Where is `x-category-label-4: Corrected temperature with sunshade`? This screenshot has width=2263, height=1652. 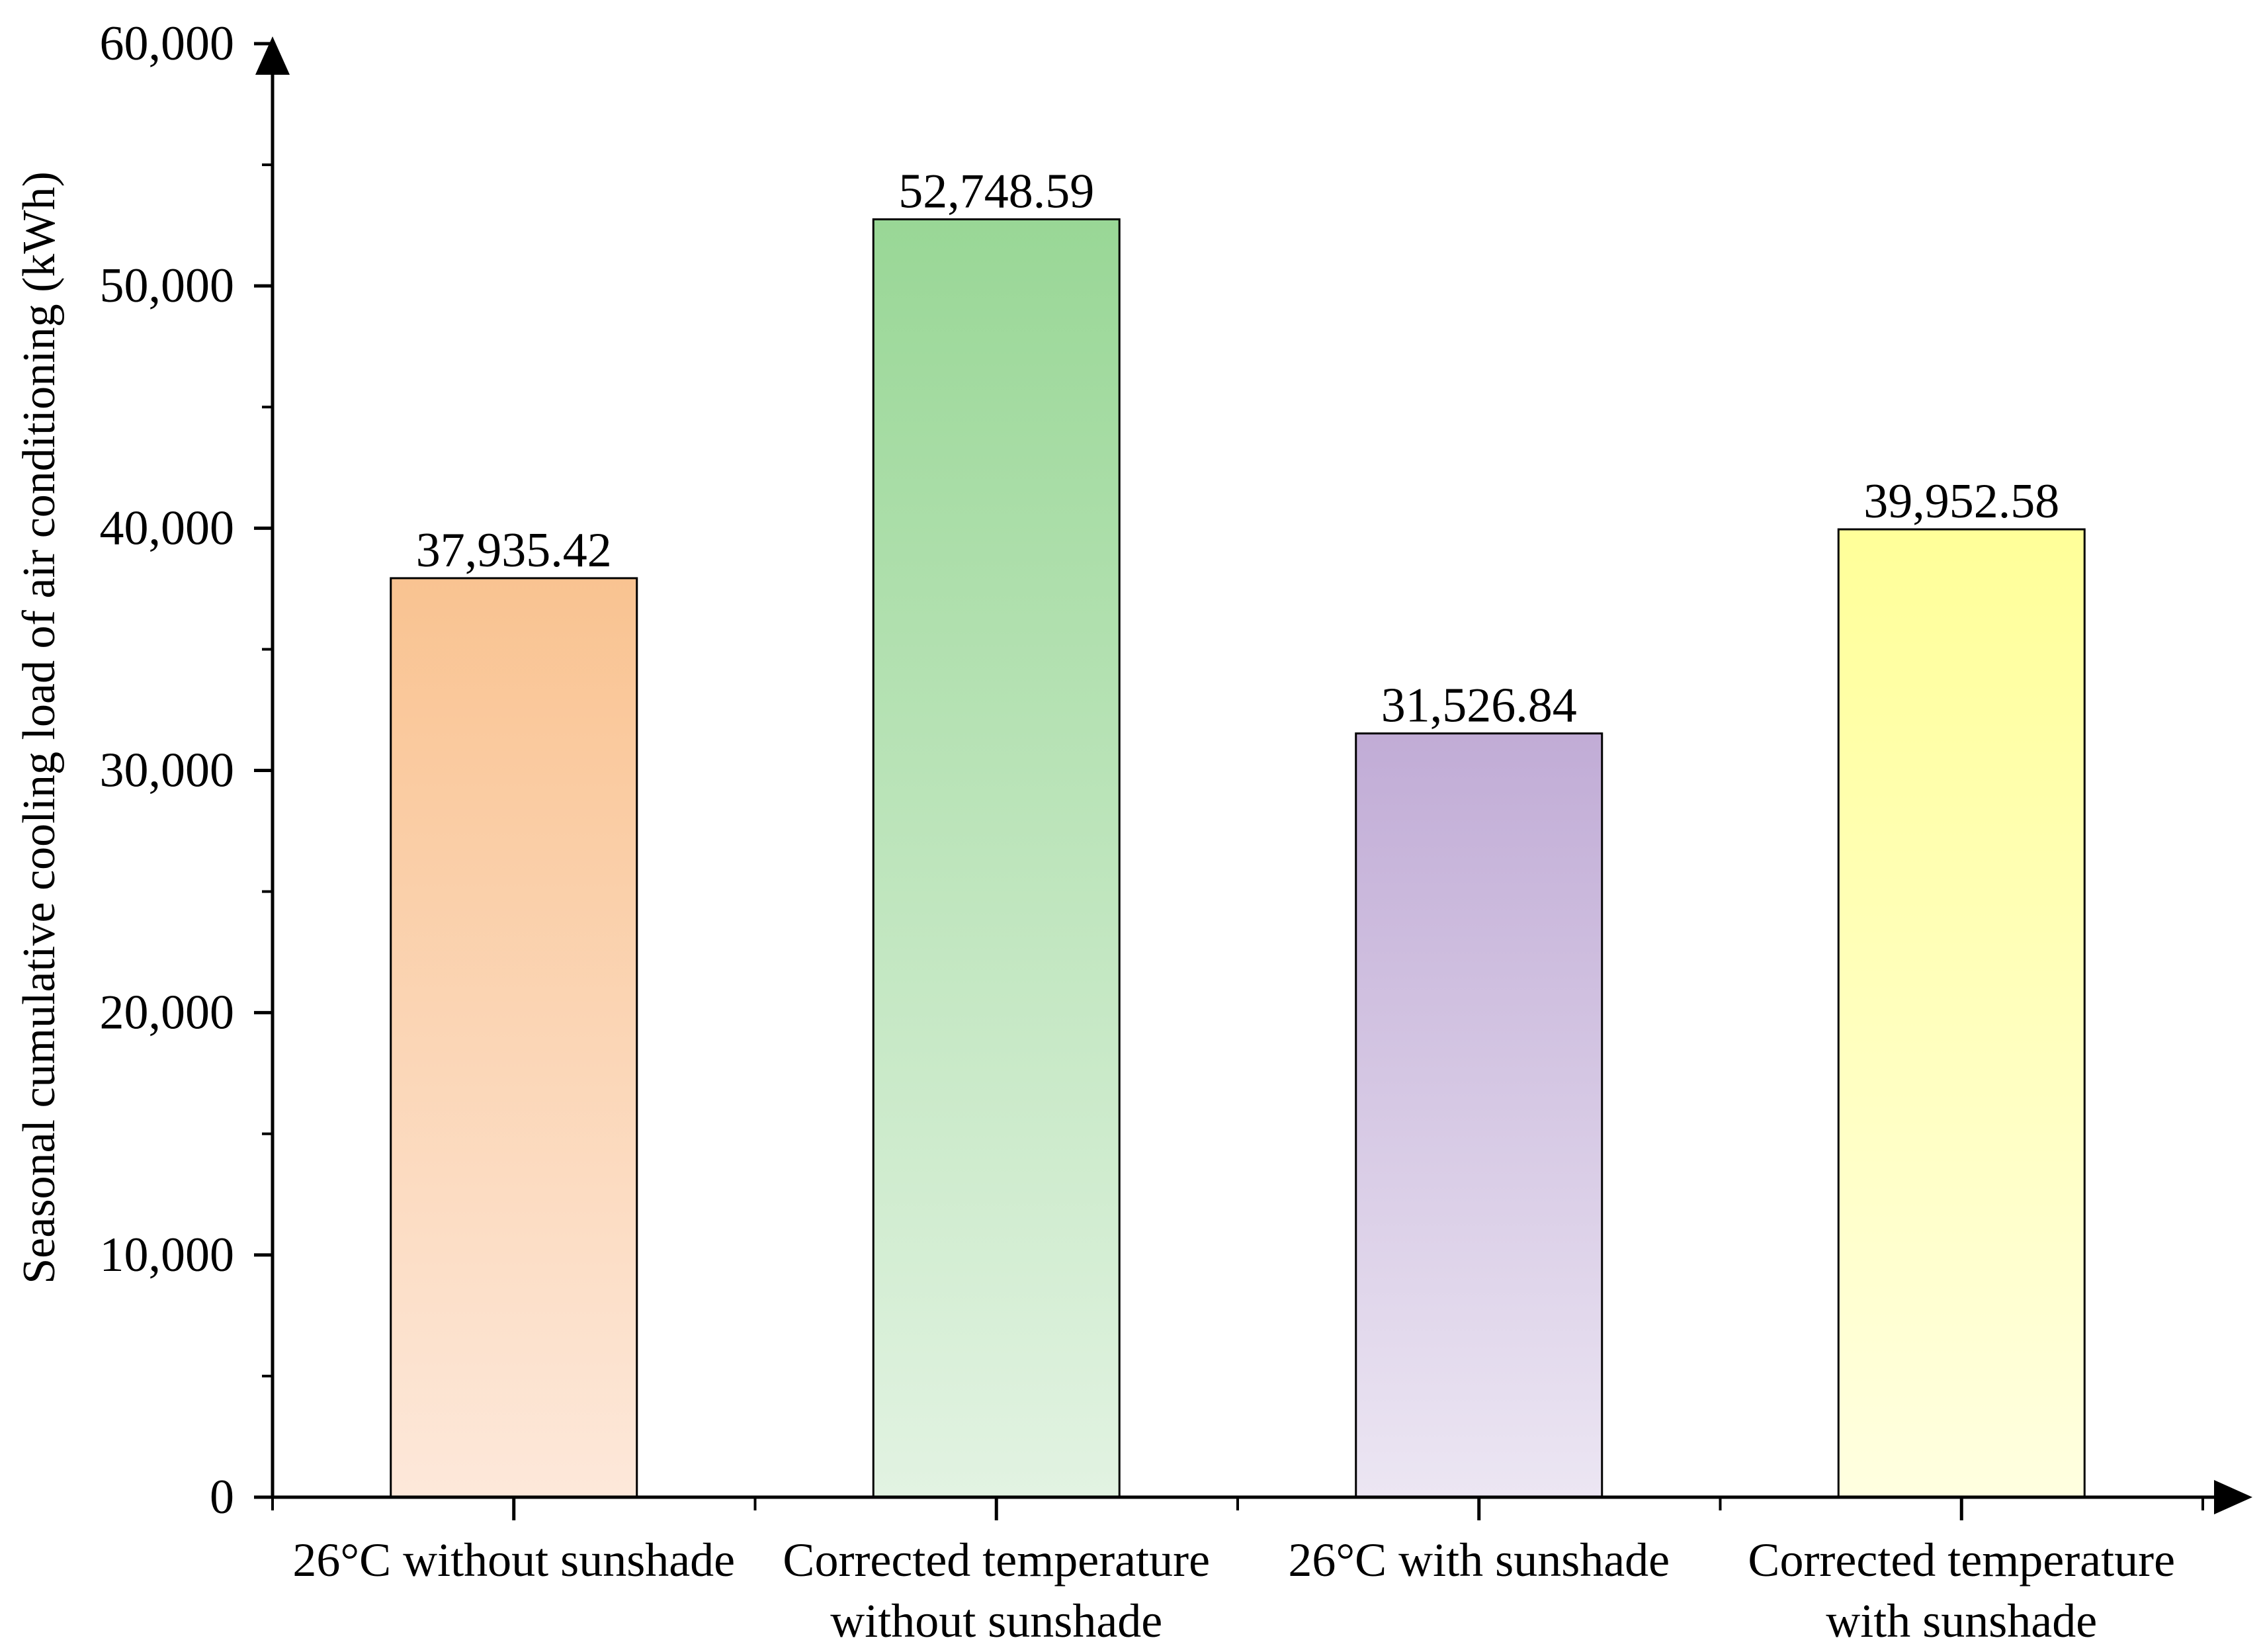 x-category-label-4: Corrected temperature with sunshade is located at coordinates (1961, 1590).